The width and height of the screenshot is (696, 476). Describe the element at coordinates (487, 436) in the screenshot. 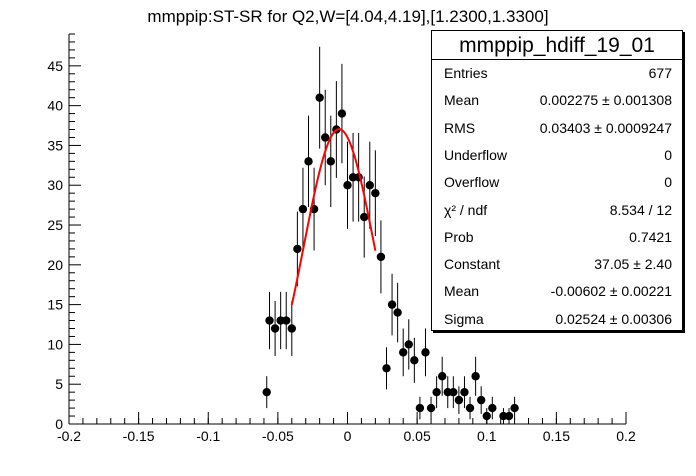

I see `x-tick-label: 0.1` at that location.